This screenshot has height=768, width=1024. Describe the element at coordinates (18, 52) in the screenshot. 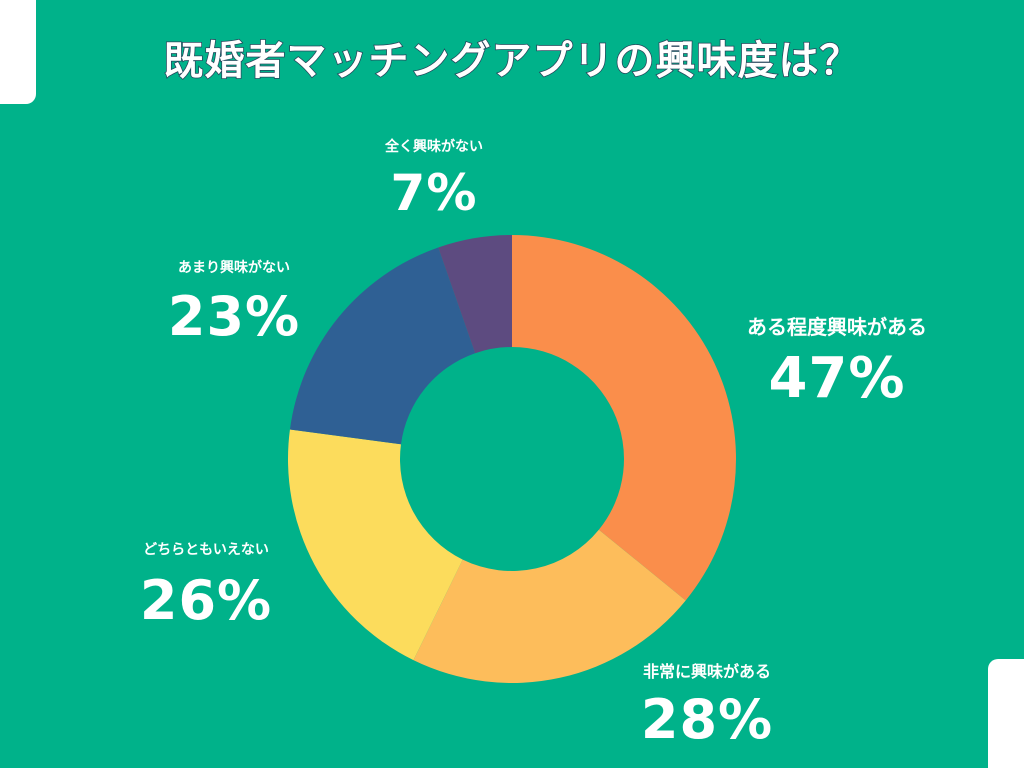

I see `corner-decoration-top-left` at that location.